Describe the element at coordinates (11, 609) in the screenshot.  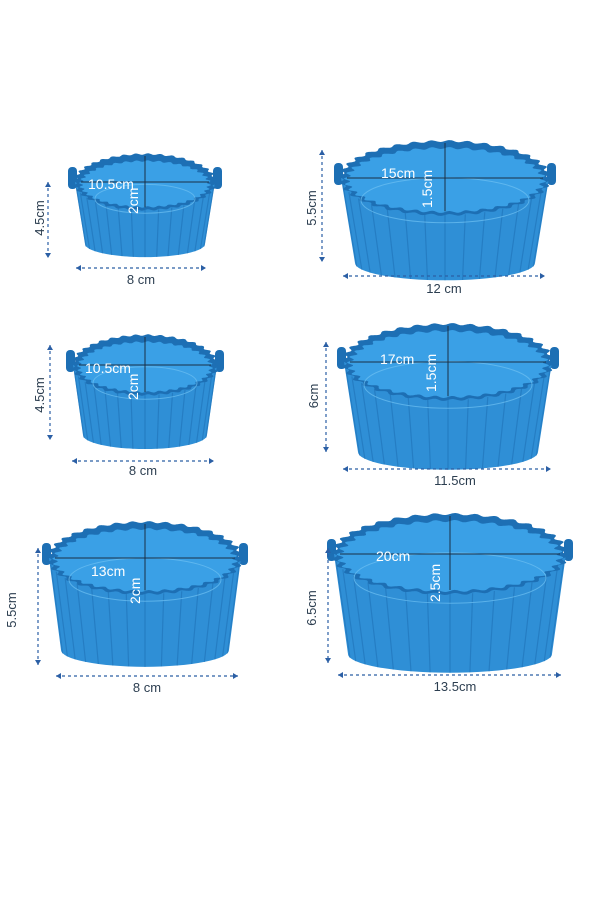
I see `height-label: 5.5cm` at that location.